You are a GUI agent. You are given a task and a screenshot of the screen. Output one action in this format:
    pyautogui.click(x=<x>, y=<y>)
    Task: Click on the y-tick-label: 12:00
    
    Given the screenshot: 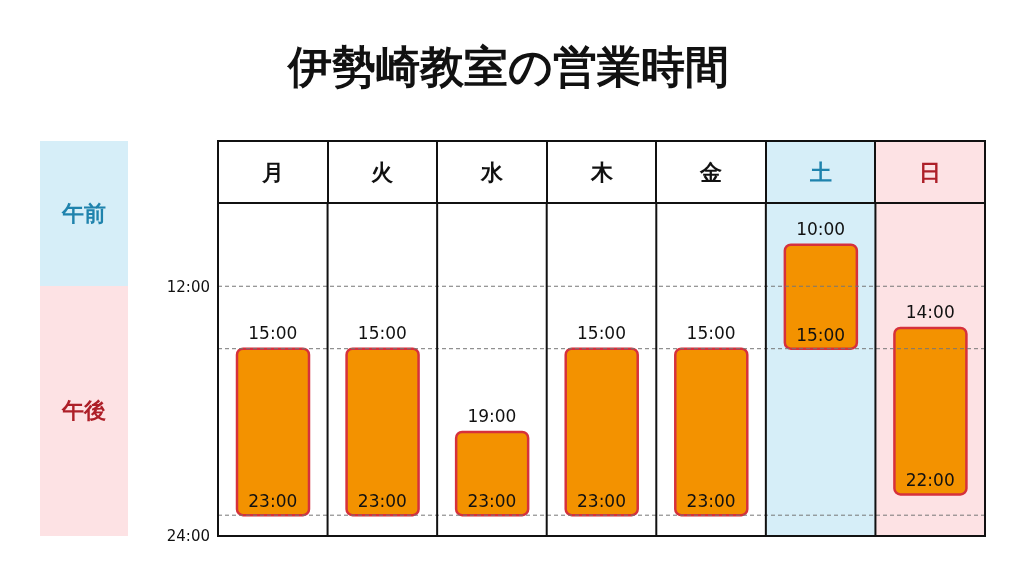 What is the action you would take?
    pyautogui.click(x=188, y=286)
    